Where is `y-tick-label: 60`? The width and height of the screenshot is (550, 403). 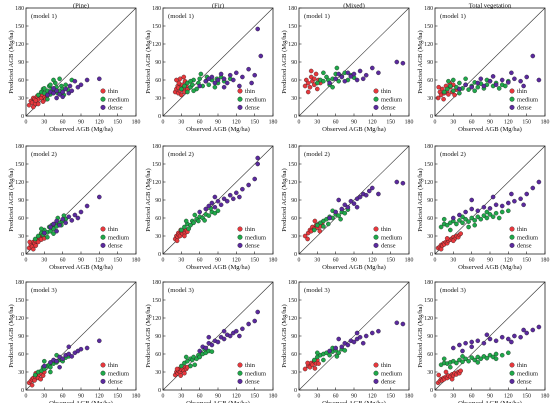 y-tick-label: 60 is located at coordinates (21, 355).